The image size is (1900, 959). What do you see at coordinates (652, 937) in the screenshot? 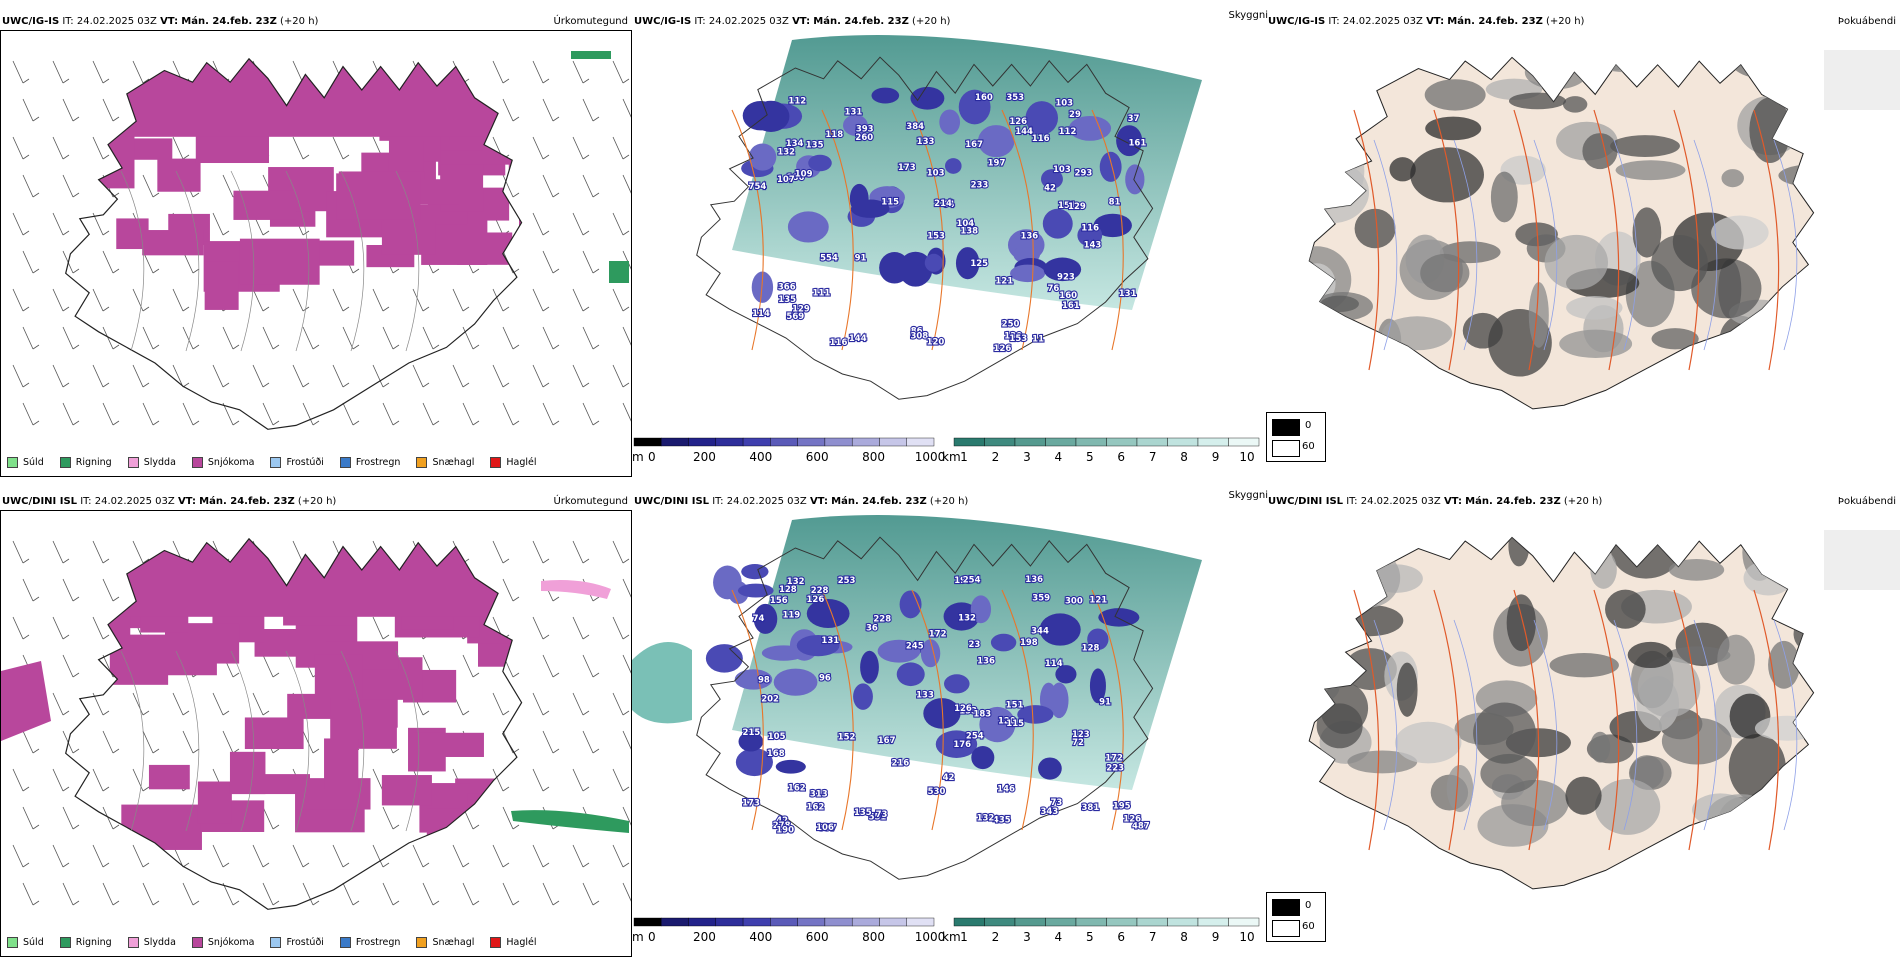
I see `colorbar-tick: 0` at bounding box center [652, 937].